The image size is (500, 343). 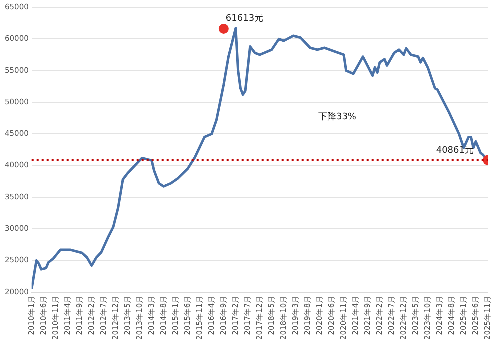 What do you see at coordinates (455, 150) in the screenshot?
I see `annotation: 40861元` at bounding box center [455, 150].